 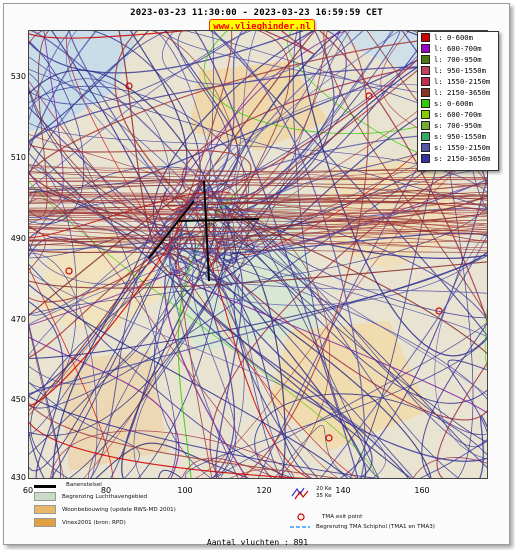 I want to click on legend-item: l: 0-600m, so click(x=458, y=37).